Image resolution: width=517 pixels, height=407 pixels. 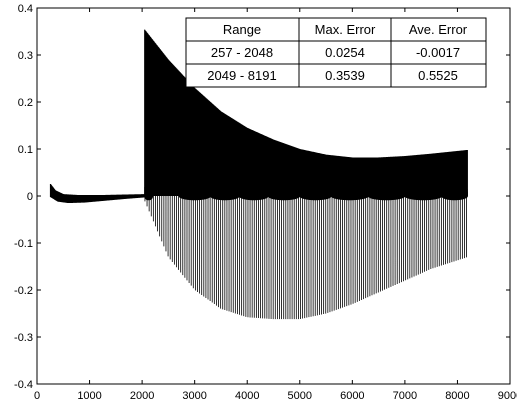 What do you see at coordinates (242, 52) in the screenshot?
I see `table-cell-range-1: 257 - 2048` at bounding box center [242, 52].